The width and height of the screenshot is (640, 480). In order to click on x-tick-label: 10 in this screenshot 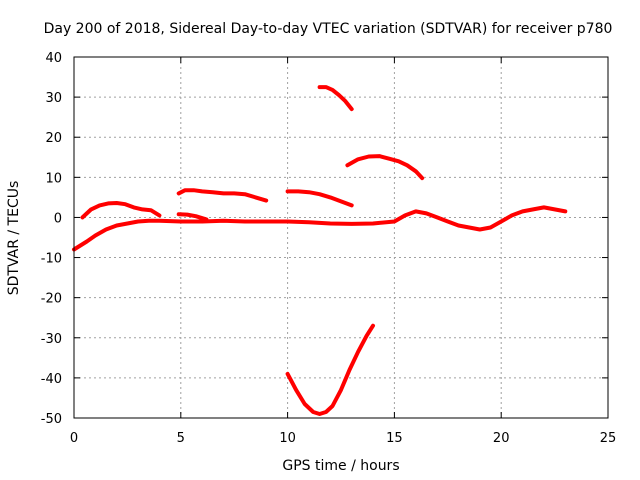, I will do `click(287, 438)`.